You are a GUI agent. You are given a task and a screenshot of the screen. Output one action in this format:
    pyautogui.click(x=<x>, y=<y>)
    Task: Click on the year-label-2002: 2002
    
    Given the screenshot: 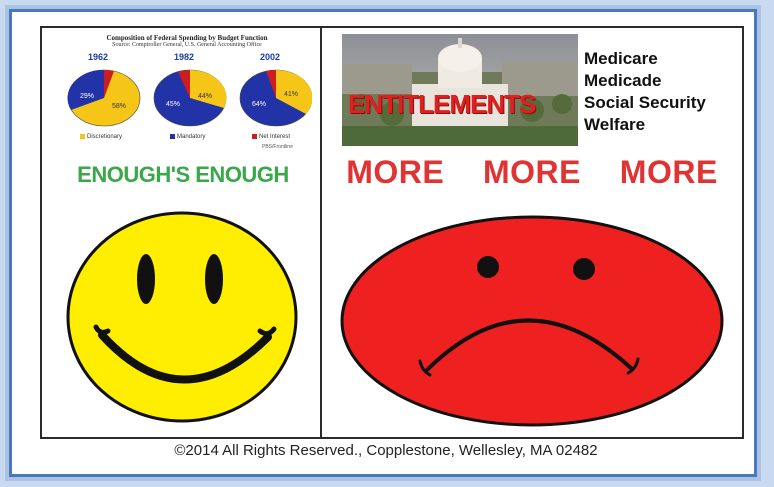 What is the action you would take?
    pyautogui.click(x=270, y=57)
    